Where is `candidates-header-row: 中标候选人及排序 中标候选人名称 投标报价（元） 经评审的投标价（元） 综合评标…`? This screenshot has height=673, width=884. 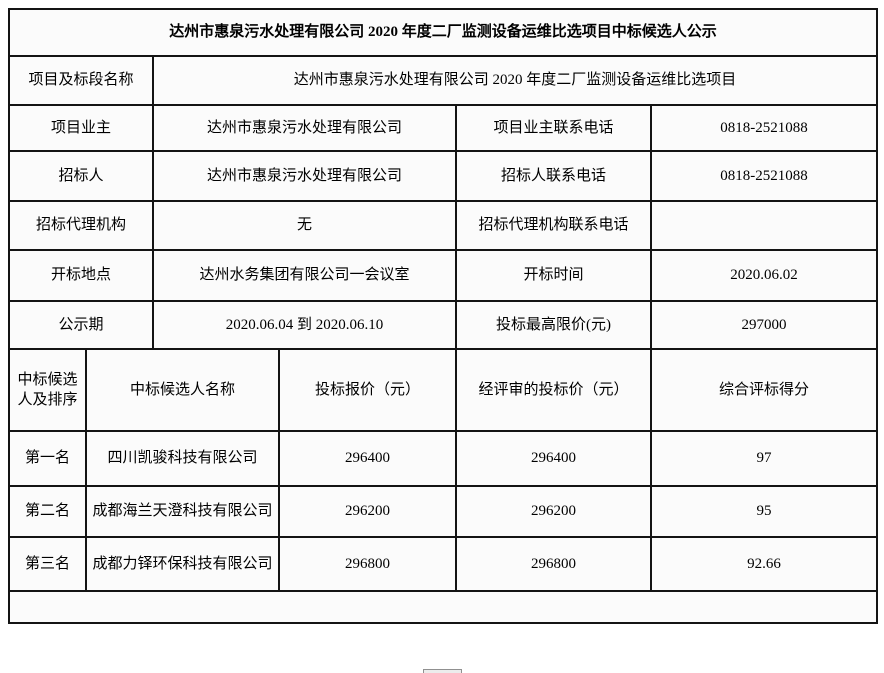 candidates-header-row: 中标候选人及排序 中标候选人名称 投标报价（元） 经评审的投标价（元） 综合评标… is located at coordinates (443, 390).